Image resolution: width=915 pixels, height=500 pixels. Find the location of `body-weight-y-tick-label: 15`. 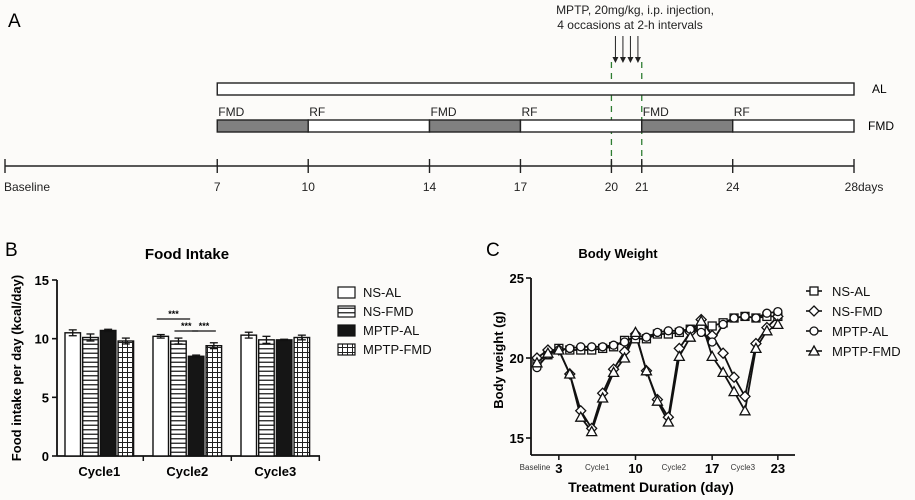

body-weight-y-tick-label: 15 is located at coordinates (517, 438).